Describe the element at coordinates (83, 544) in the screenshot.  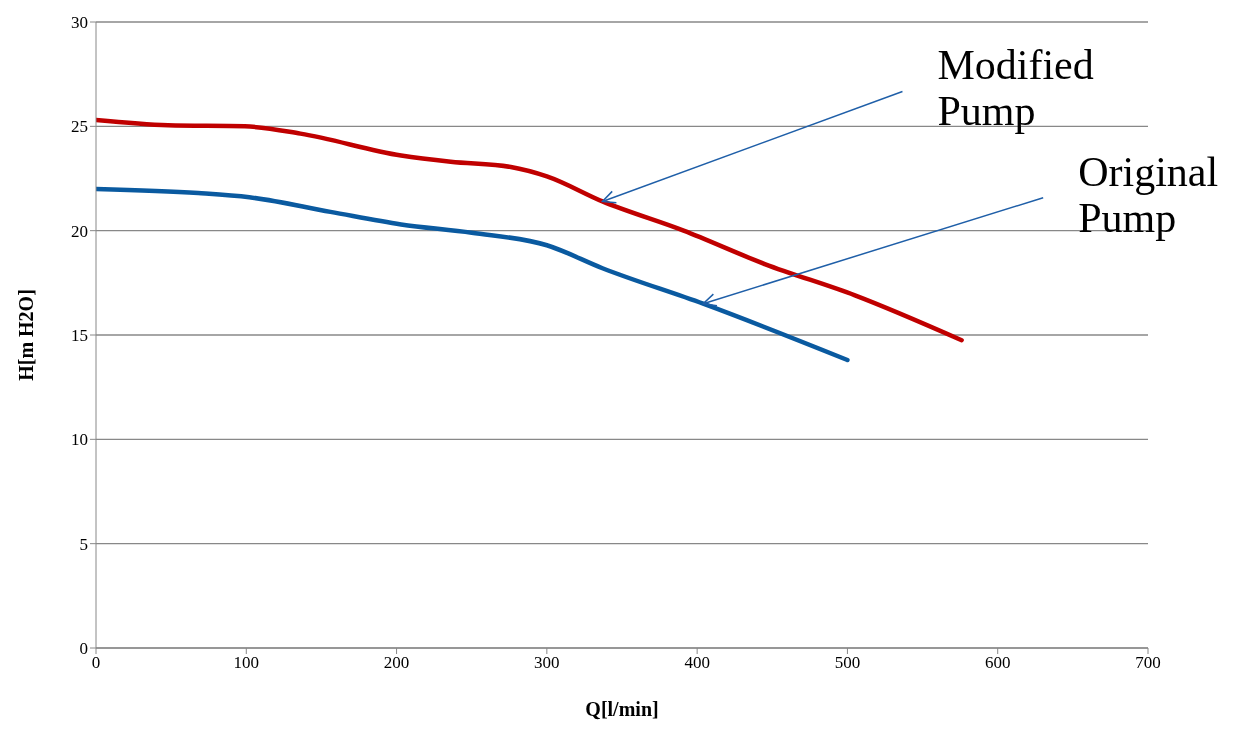
I see `y-tick-label: 5` at that location.